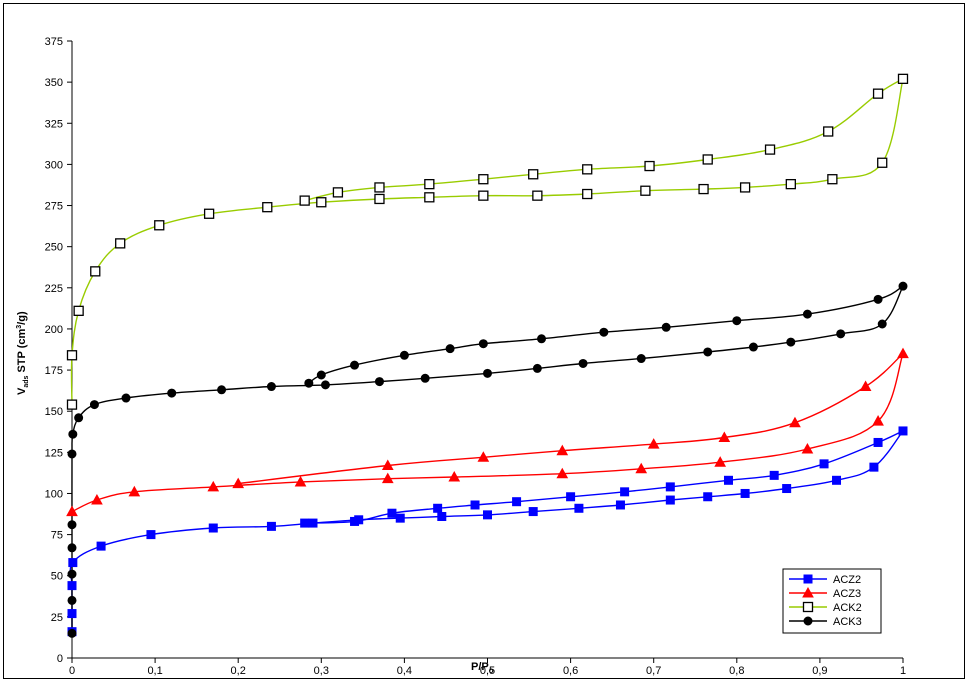 This screenshot has width=971, height=685. Describe the element at coordinates (22, 318) in the screenshot. I see `y-axis-label-end: /g)` at that location.